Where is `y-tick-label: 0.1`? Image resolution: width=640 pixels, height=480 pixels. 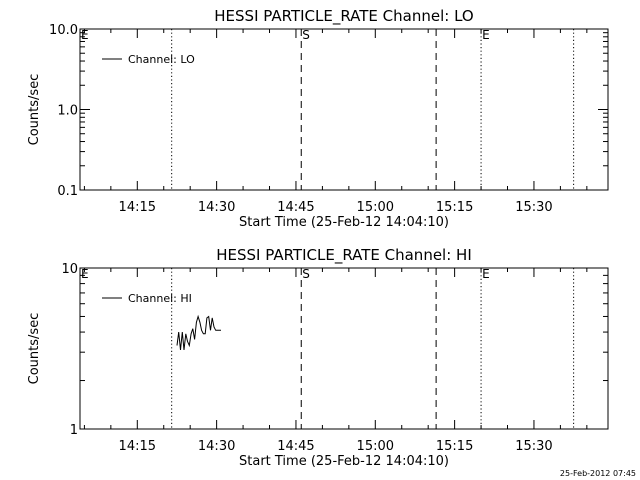
y-tick-label: 0.1 is located at coordinates (67, 191).